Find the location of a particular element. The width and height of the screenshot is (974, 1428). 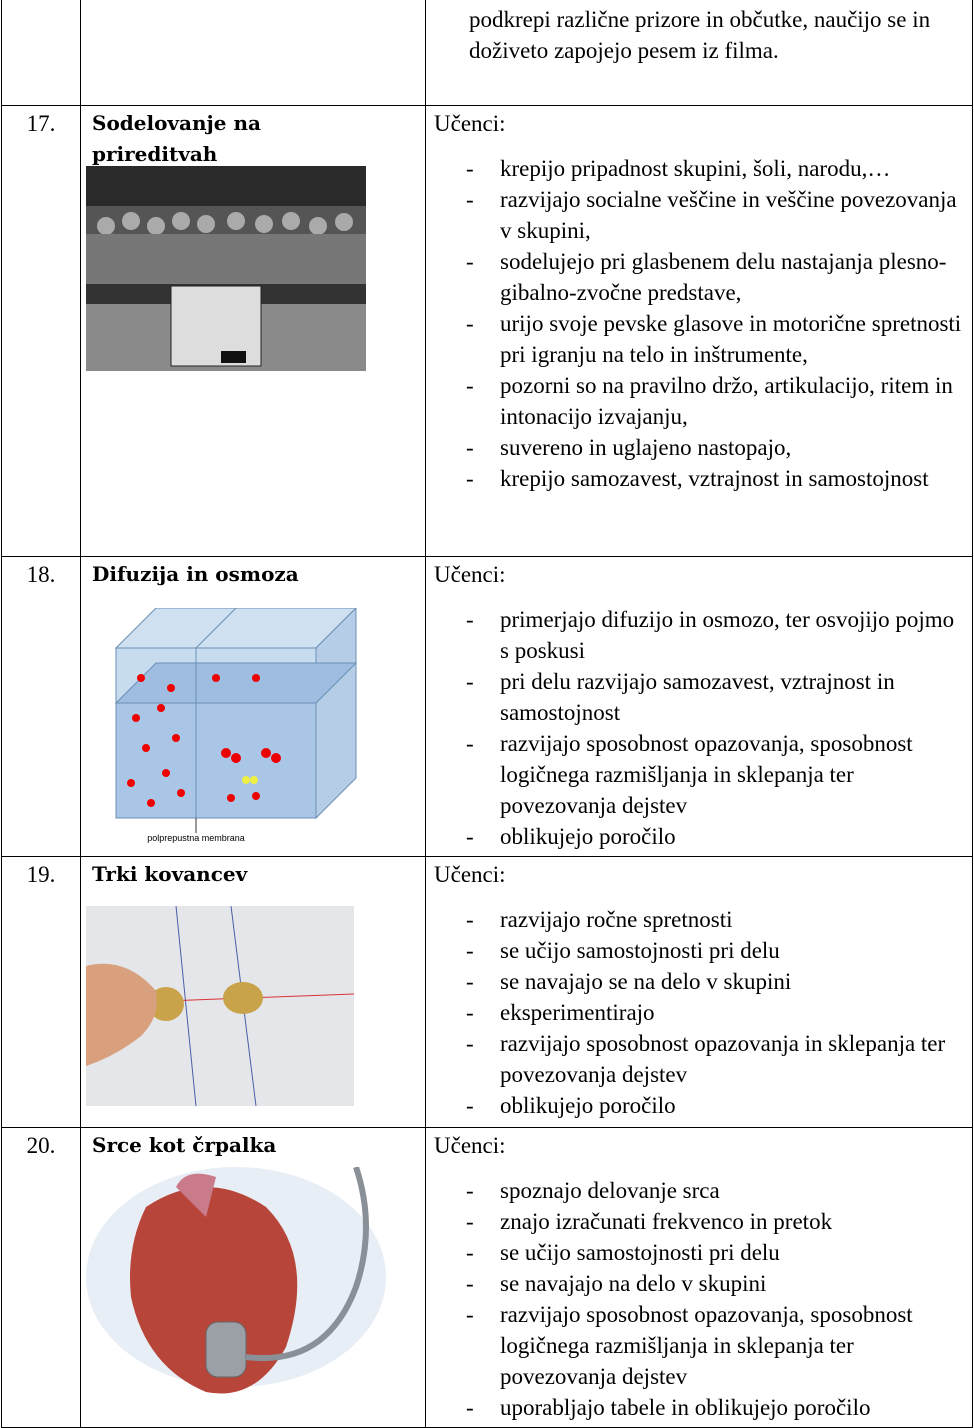

list-item: razvijajo ročne spretnosti is located at coordinates (700, 919).